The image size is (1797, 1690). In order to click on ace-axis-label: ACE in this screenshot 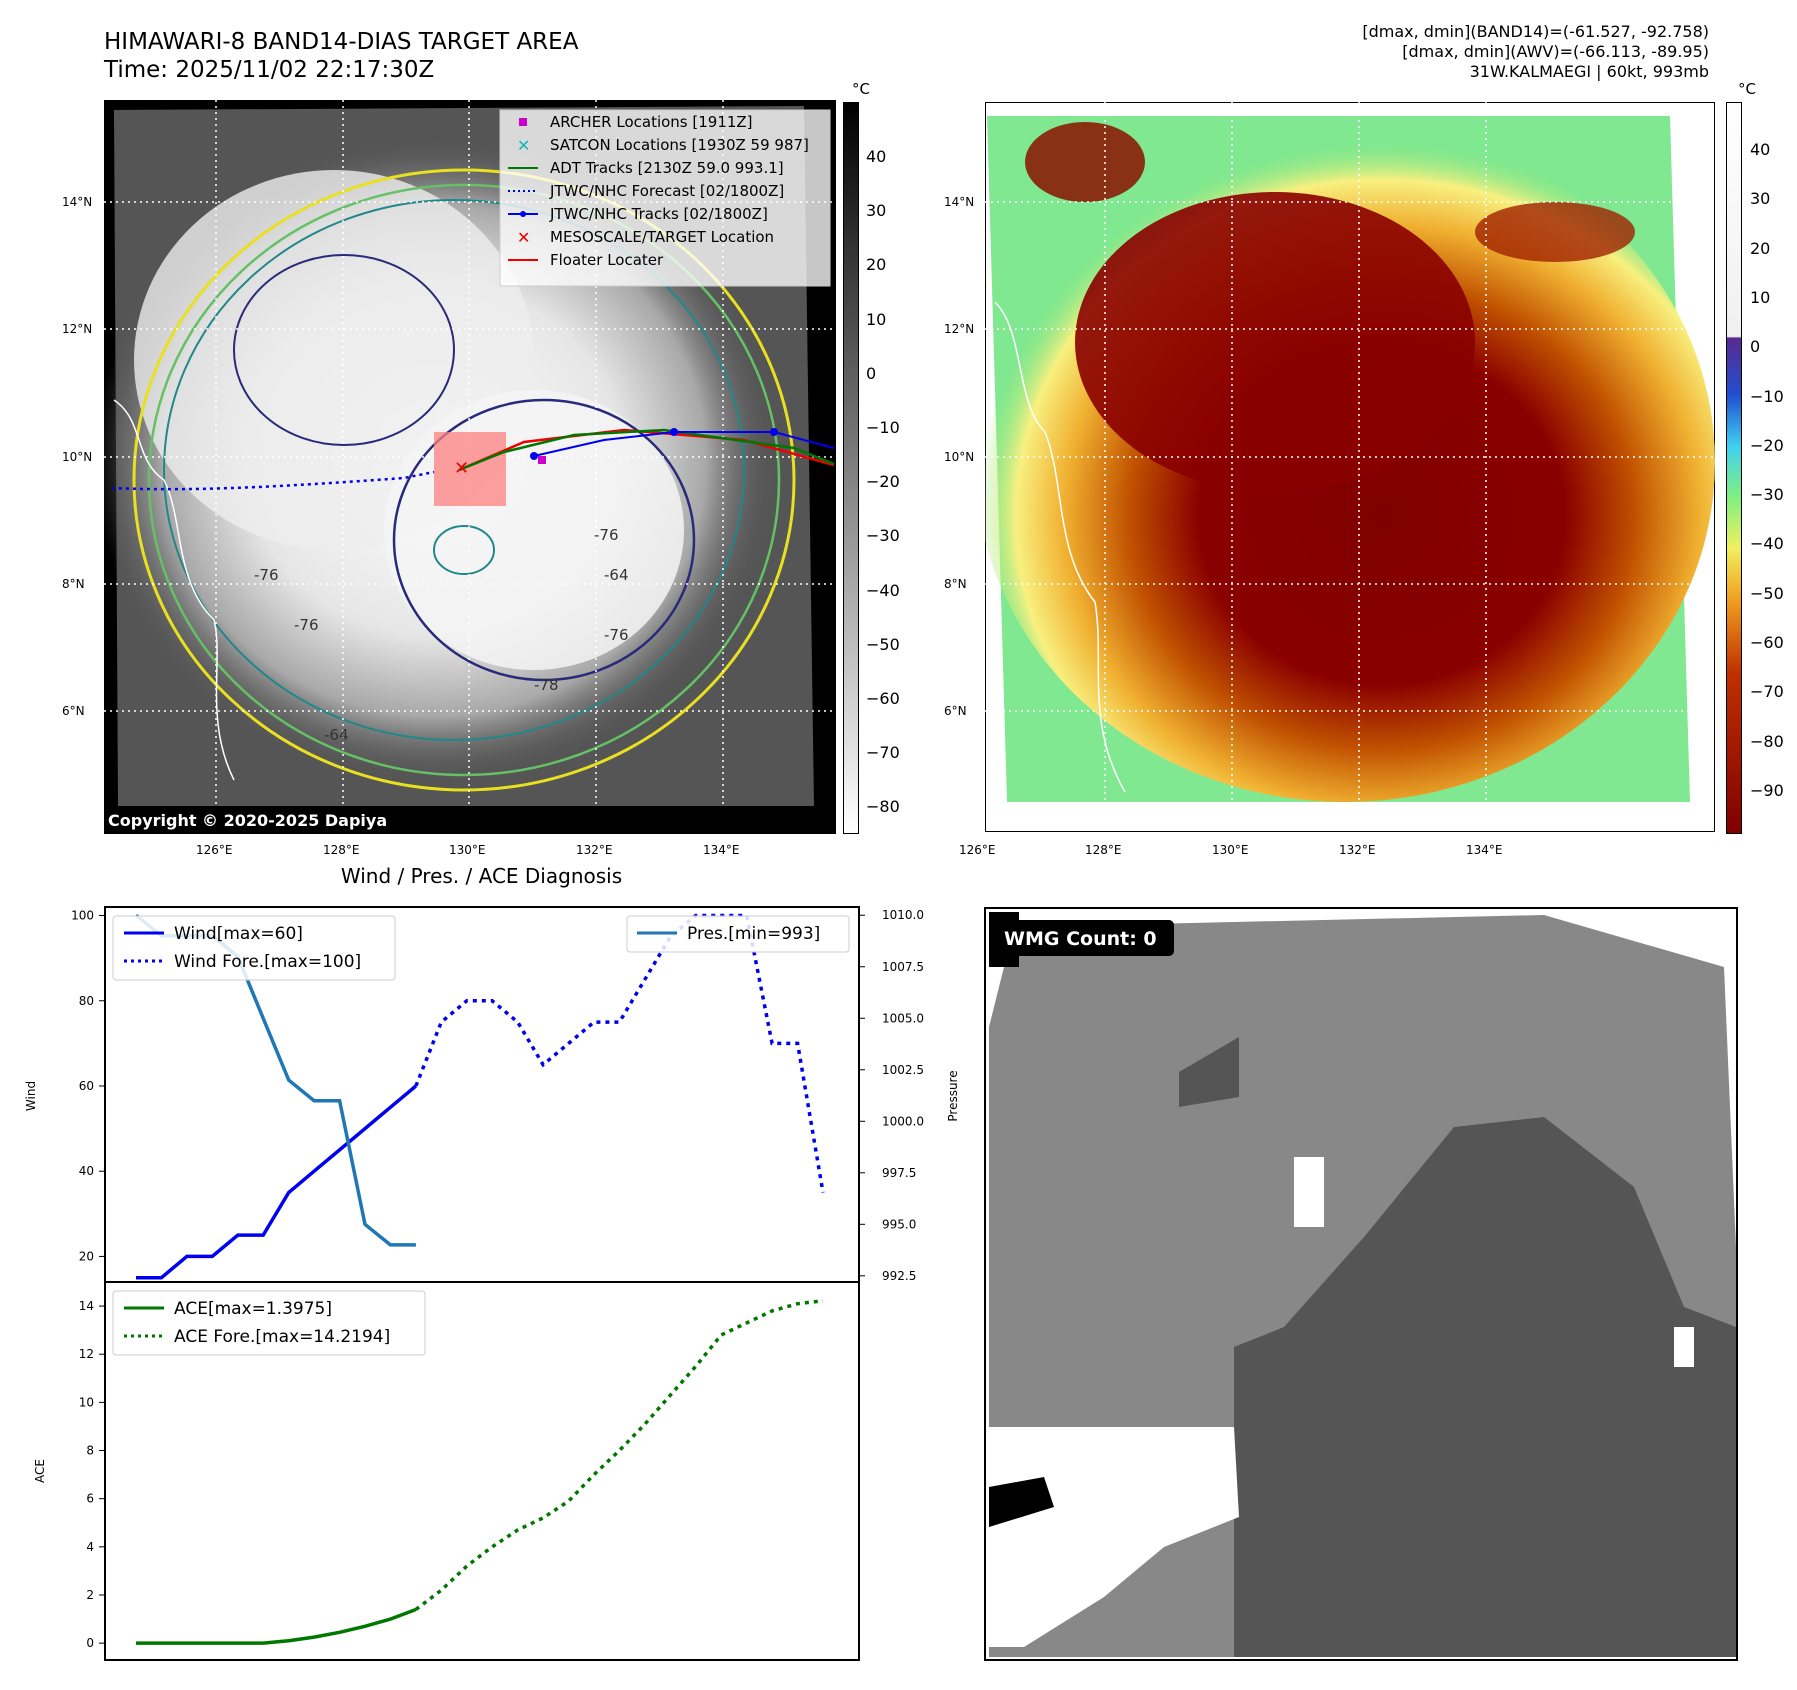, I will do `click(40, 1471)`.